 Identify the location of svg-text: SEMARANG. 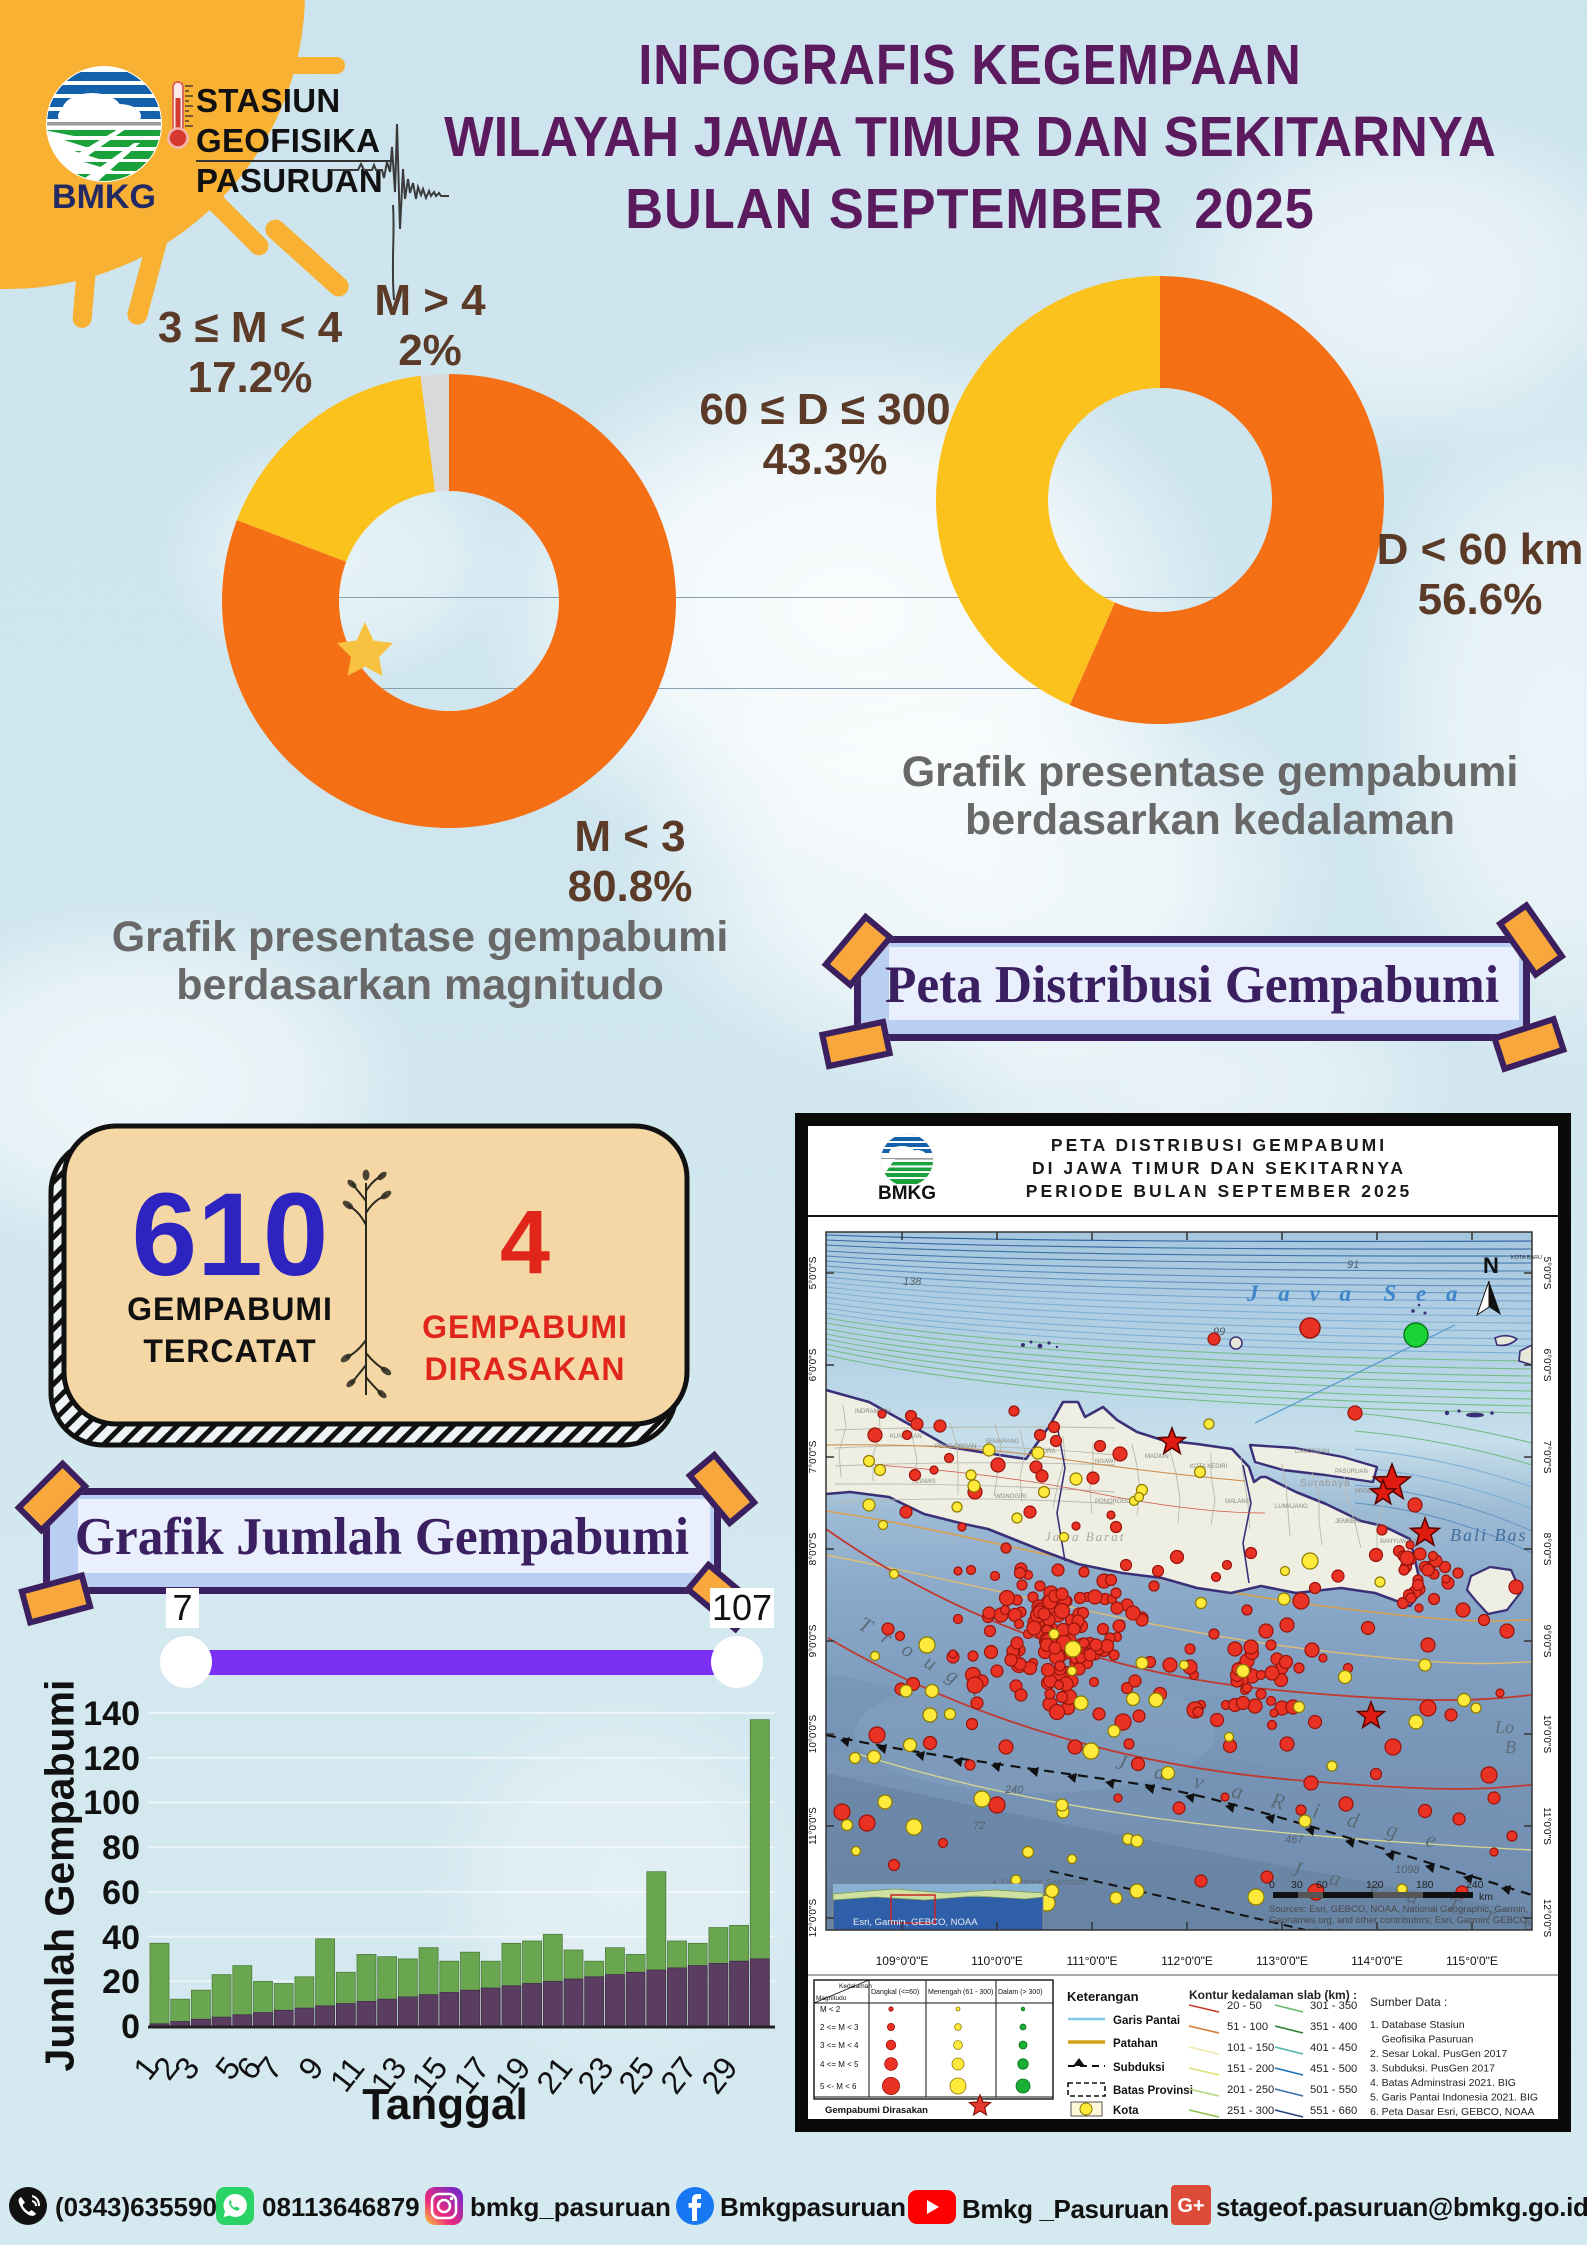
(1002, 1442).